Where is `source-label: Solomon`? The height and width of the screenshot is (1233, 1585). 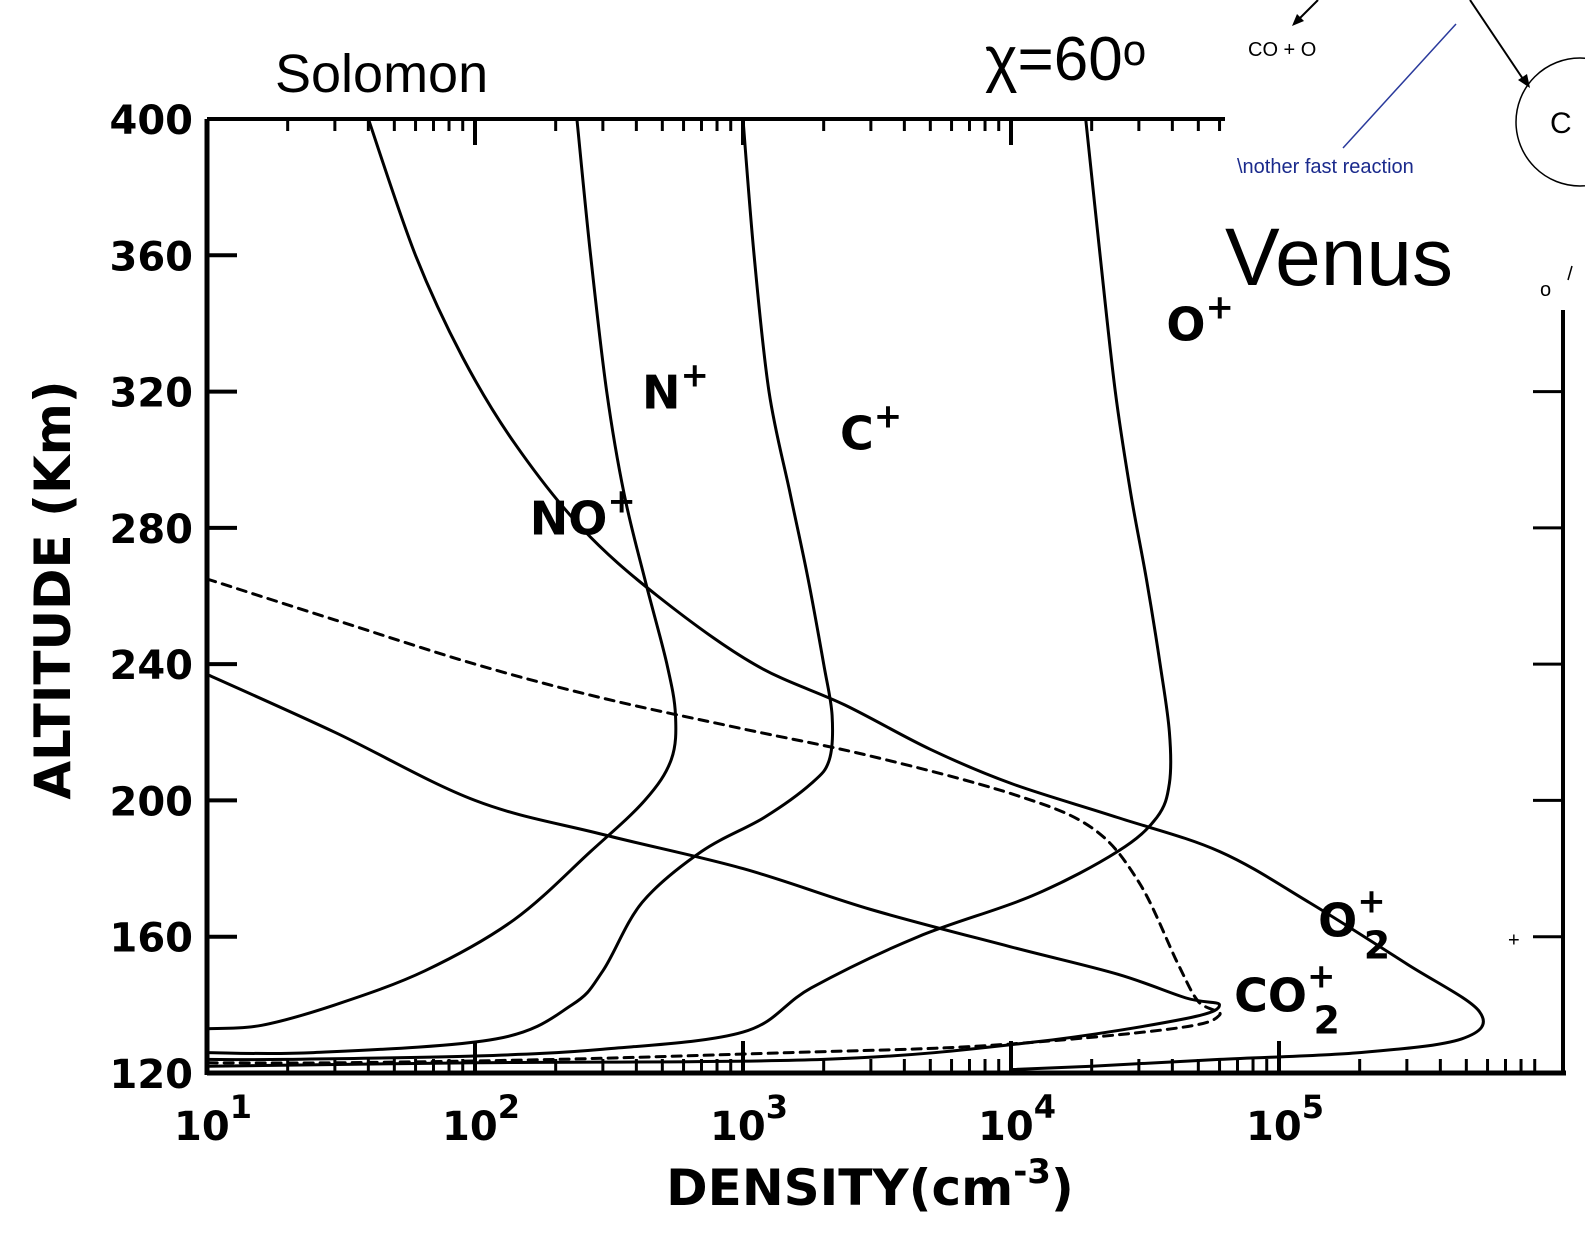
source-label: Solomon is located at coordinates (381, 74).